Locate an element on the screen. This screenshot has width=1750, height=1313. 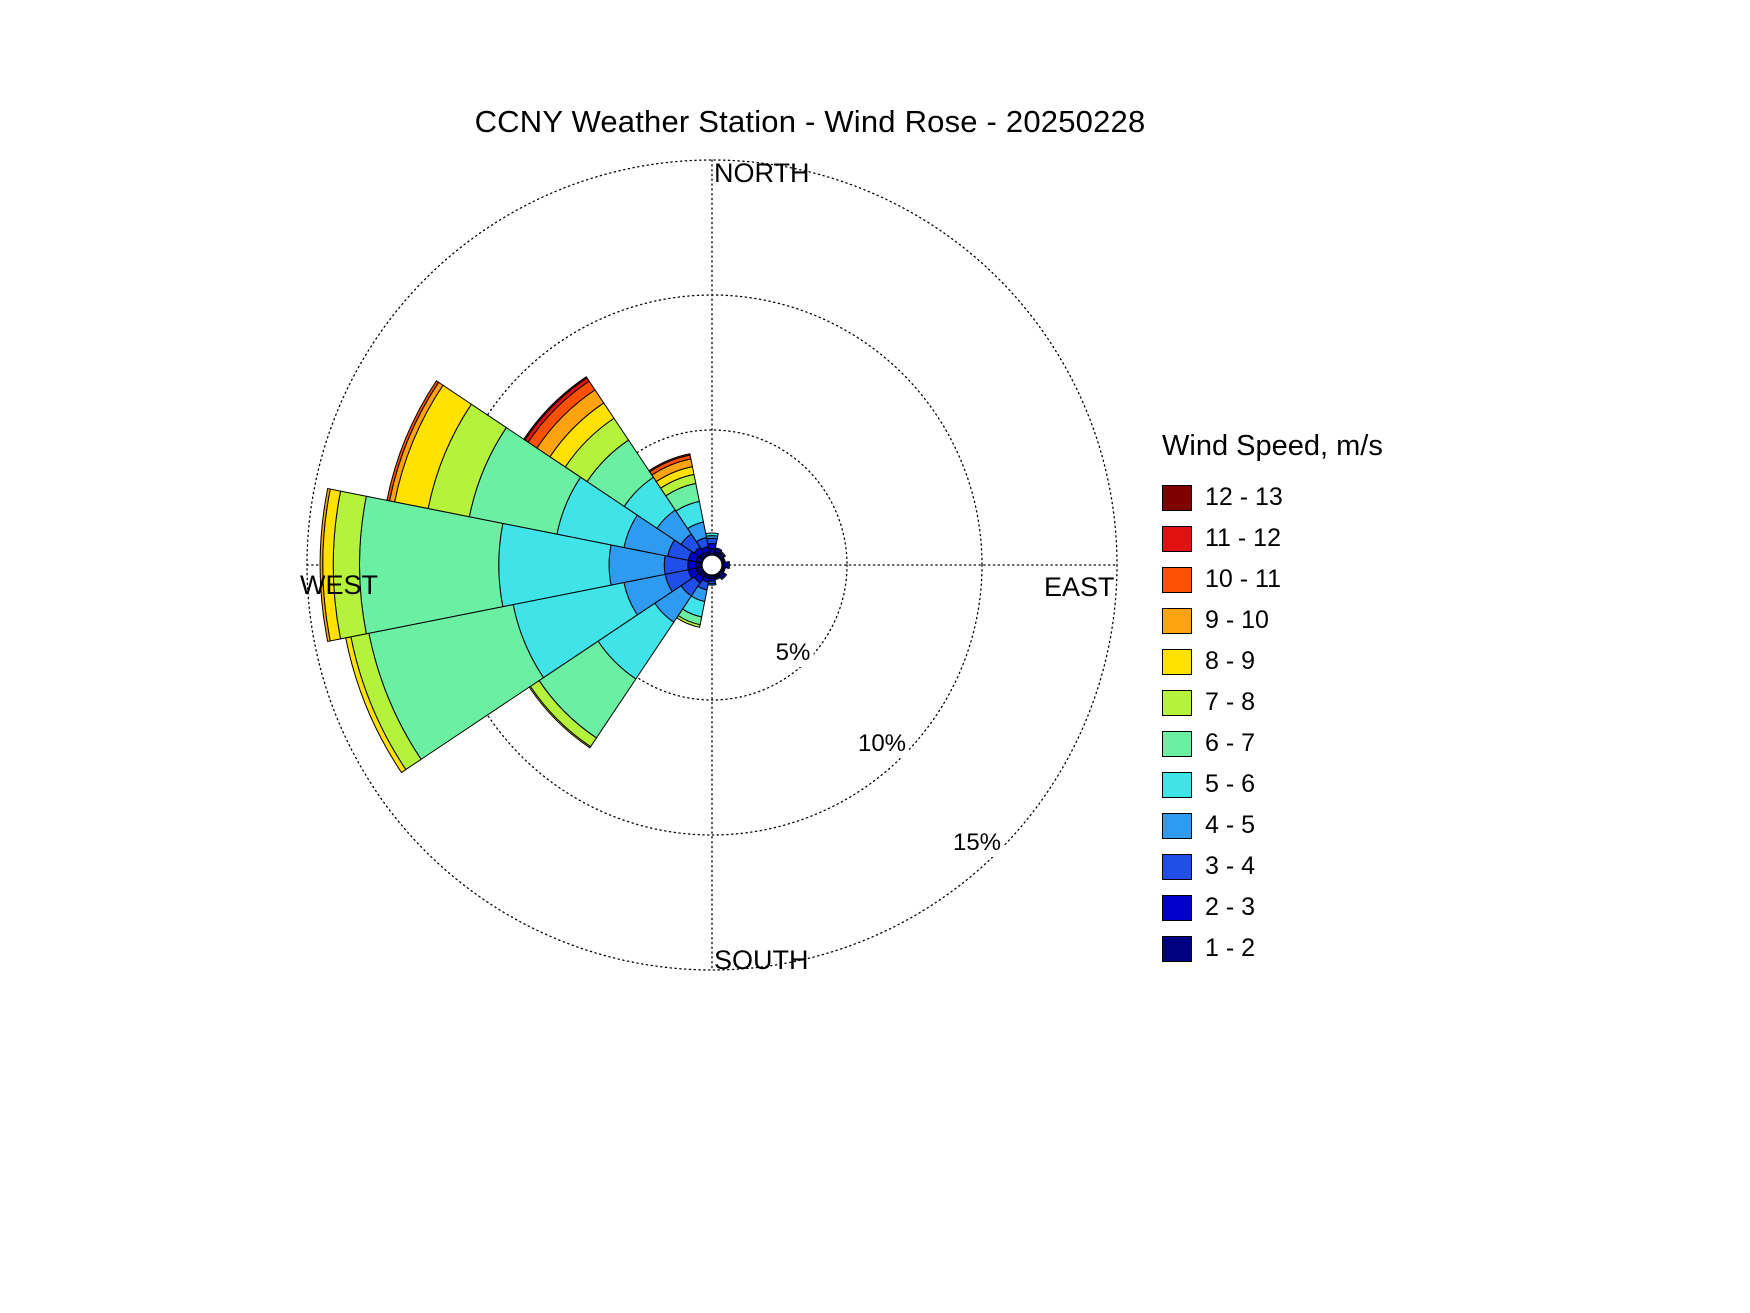
radial-tick-label-5pct: 5% is located at coordinates (793, 653).